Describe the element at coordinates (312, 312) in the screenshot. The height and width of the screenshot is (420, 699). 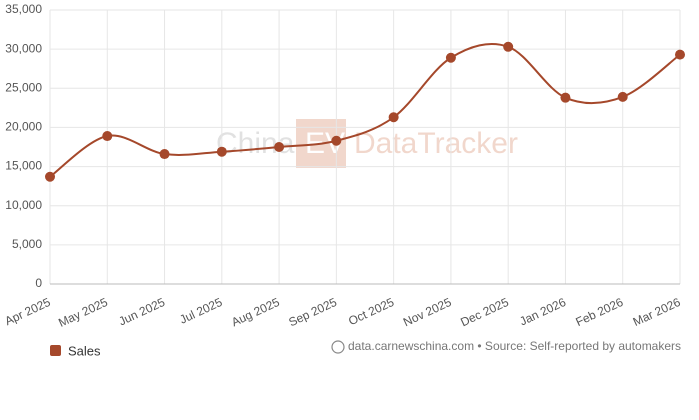
I see `x-tick-label: Sep 2025` at that location.